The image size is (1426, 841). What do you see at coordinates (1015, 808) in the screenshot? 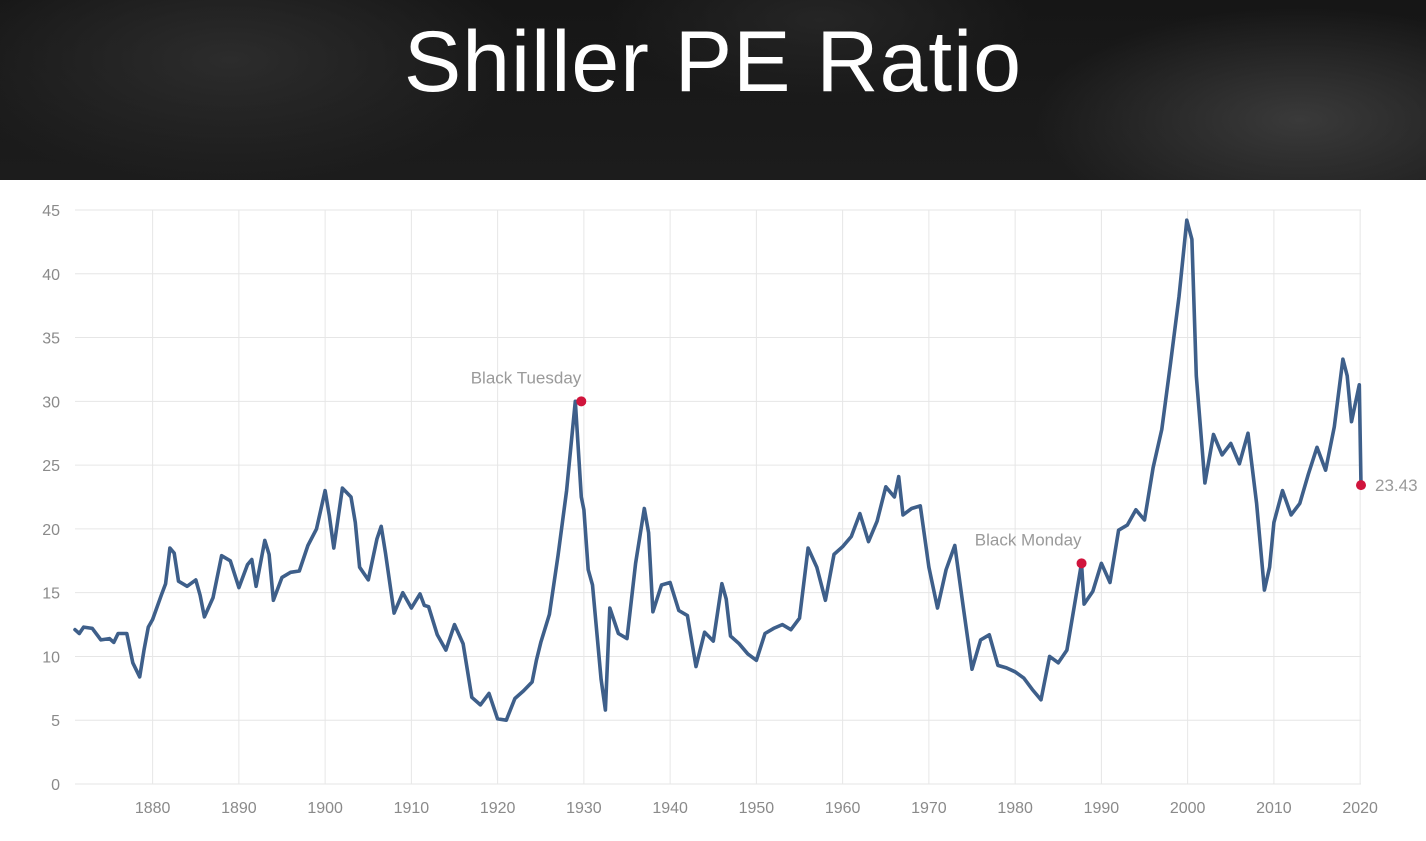
I see `x-tick-label: 1980` at bounding box center [1015, 808].